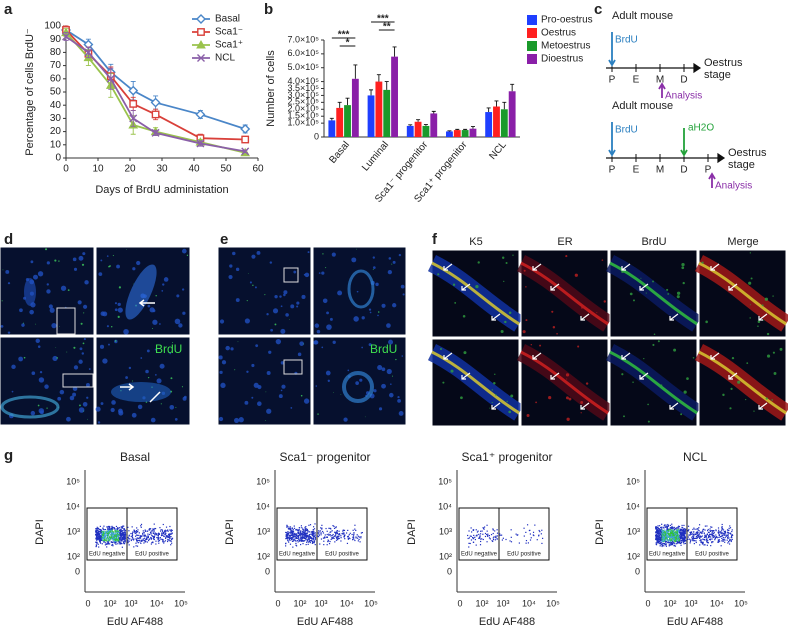 This screenshot has width=788, height=630. What do you see at coordinates (358, 387) in the screenshot?
I see `structure` at bounding box center [358, 387].